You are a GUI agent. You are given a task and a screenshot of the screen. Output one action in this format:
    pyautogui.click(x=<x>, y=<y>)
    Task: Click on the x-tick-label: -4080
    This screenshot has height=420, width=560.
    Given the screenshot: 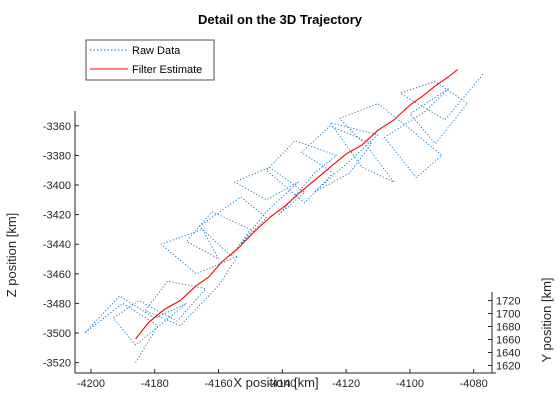 What is the action you would take?
    pyautogui.click(x=474, y=384)
    